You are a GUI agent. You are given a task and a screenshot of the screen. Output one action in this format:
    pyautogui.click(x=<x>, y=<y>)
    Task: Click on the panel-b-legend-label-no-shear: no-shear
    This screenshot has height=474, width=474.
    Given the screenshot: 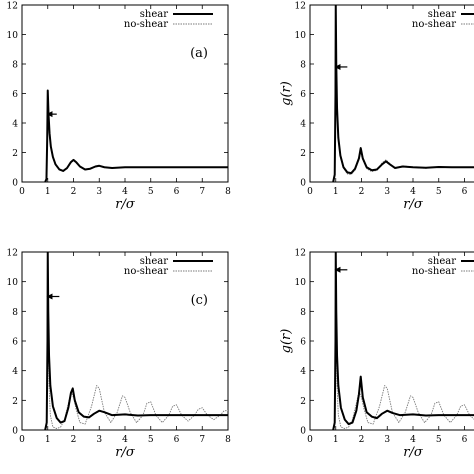 What is the action you would take?
    pyautogui.click(x=434, y=24)
    